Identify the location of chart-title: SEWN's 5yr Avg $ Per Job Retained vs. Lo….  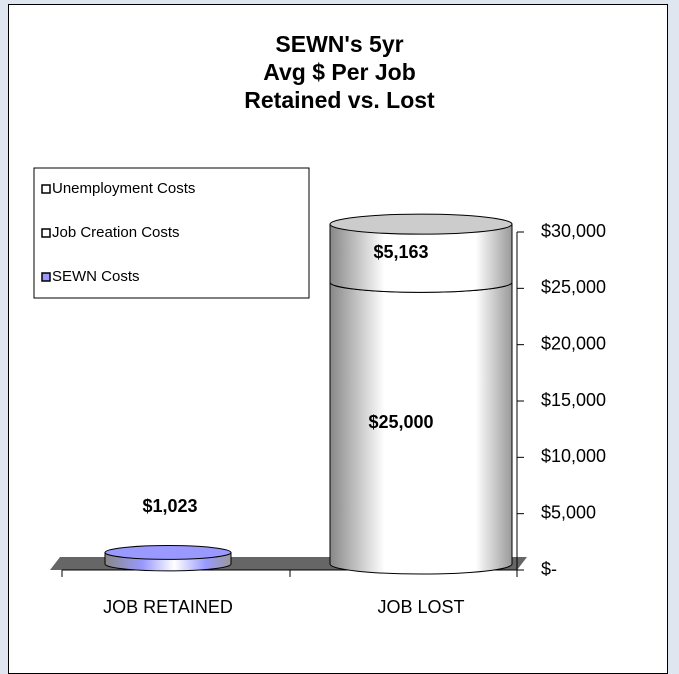
(339, 72).